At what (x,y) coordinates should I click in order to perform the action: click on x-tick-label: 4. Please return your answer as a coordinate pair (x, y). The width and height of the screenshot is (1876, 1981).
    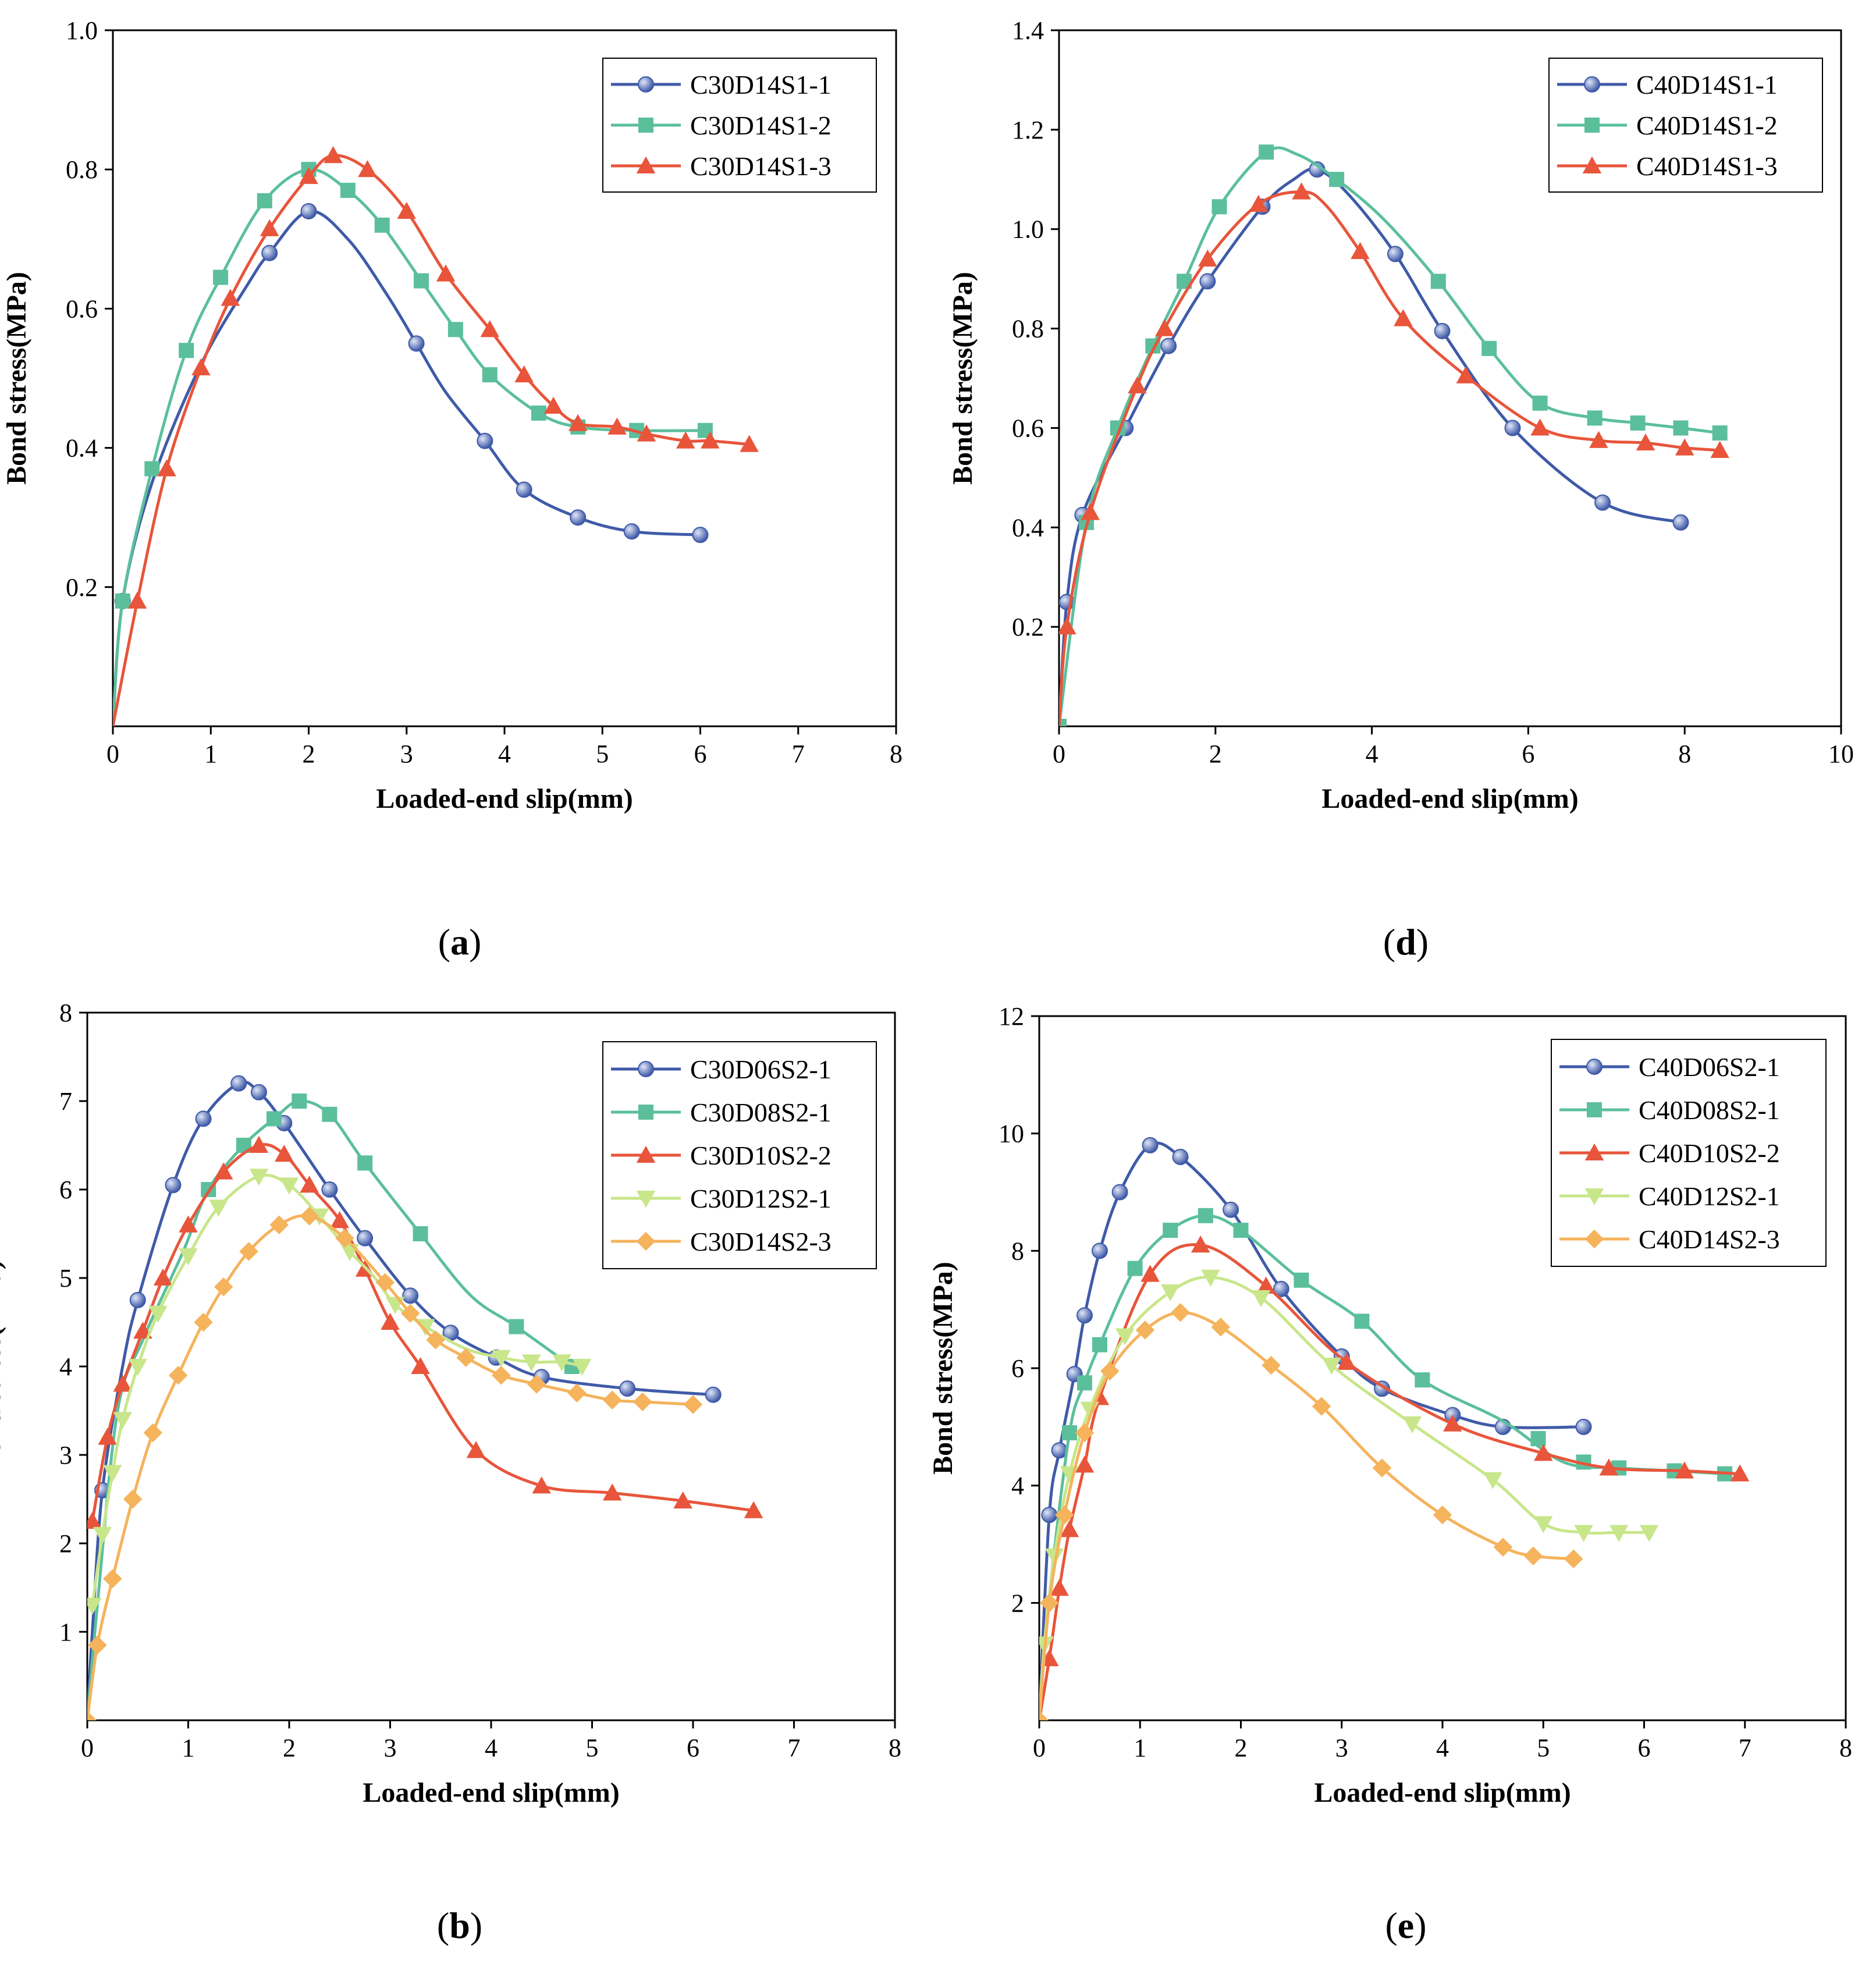
    Looking at the image, I should click on (491, 1748).